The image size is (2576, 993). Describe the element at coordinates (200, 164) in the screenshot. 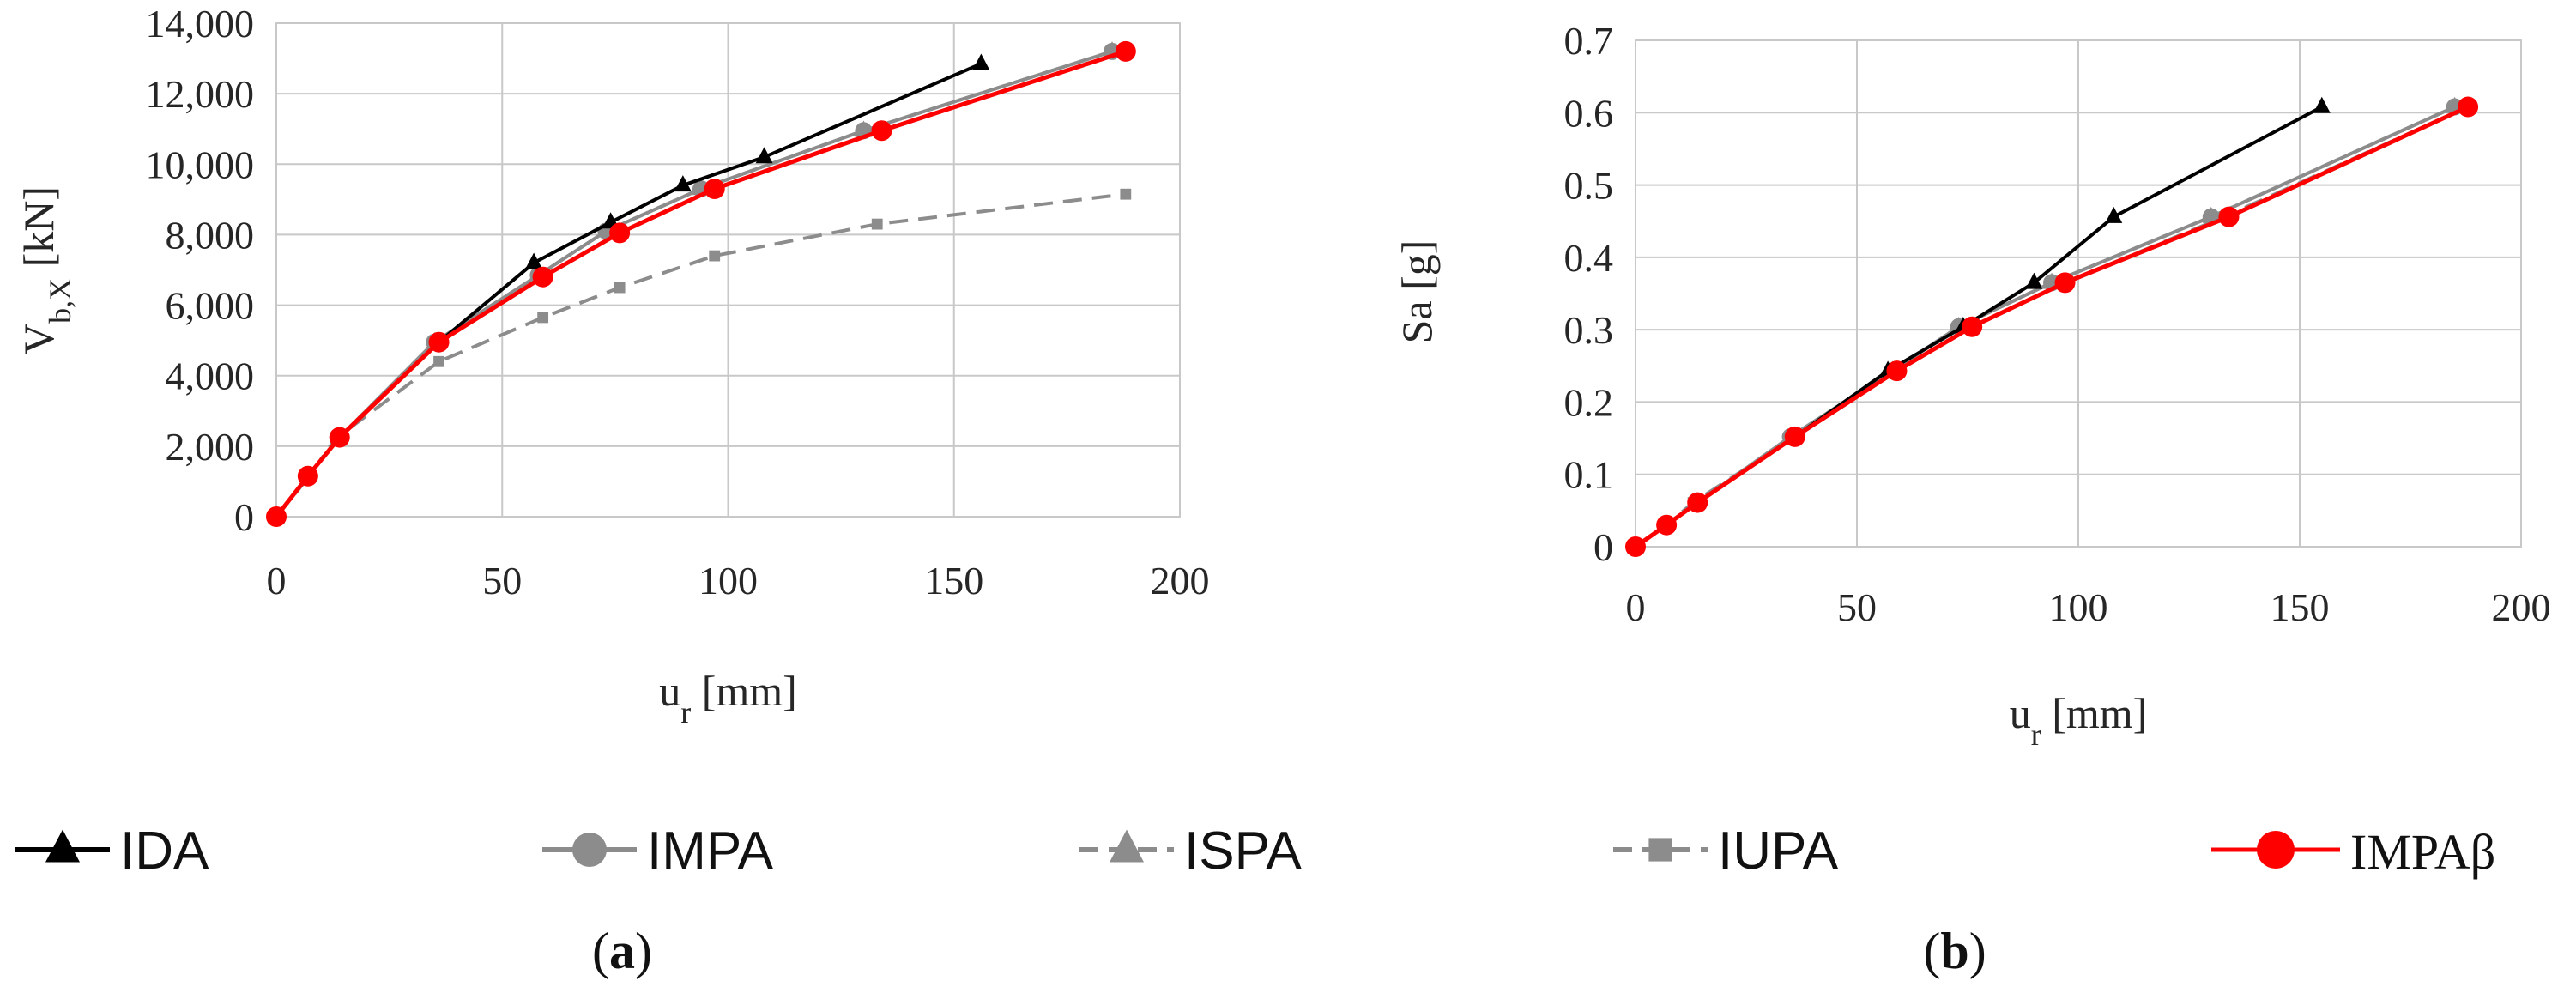

I see `y-tick-label: 10,000` at that location.